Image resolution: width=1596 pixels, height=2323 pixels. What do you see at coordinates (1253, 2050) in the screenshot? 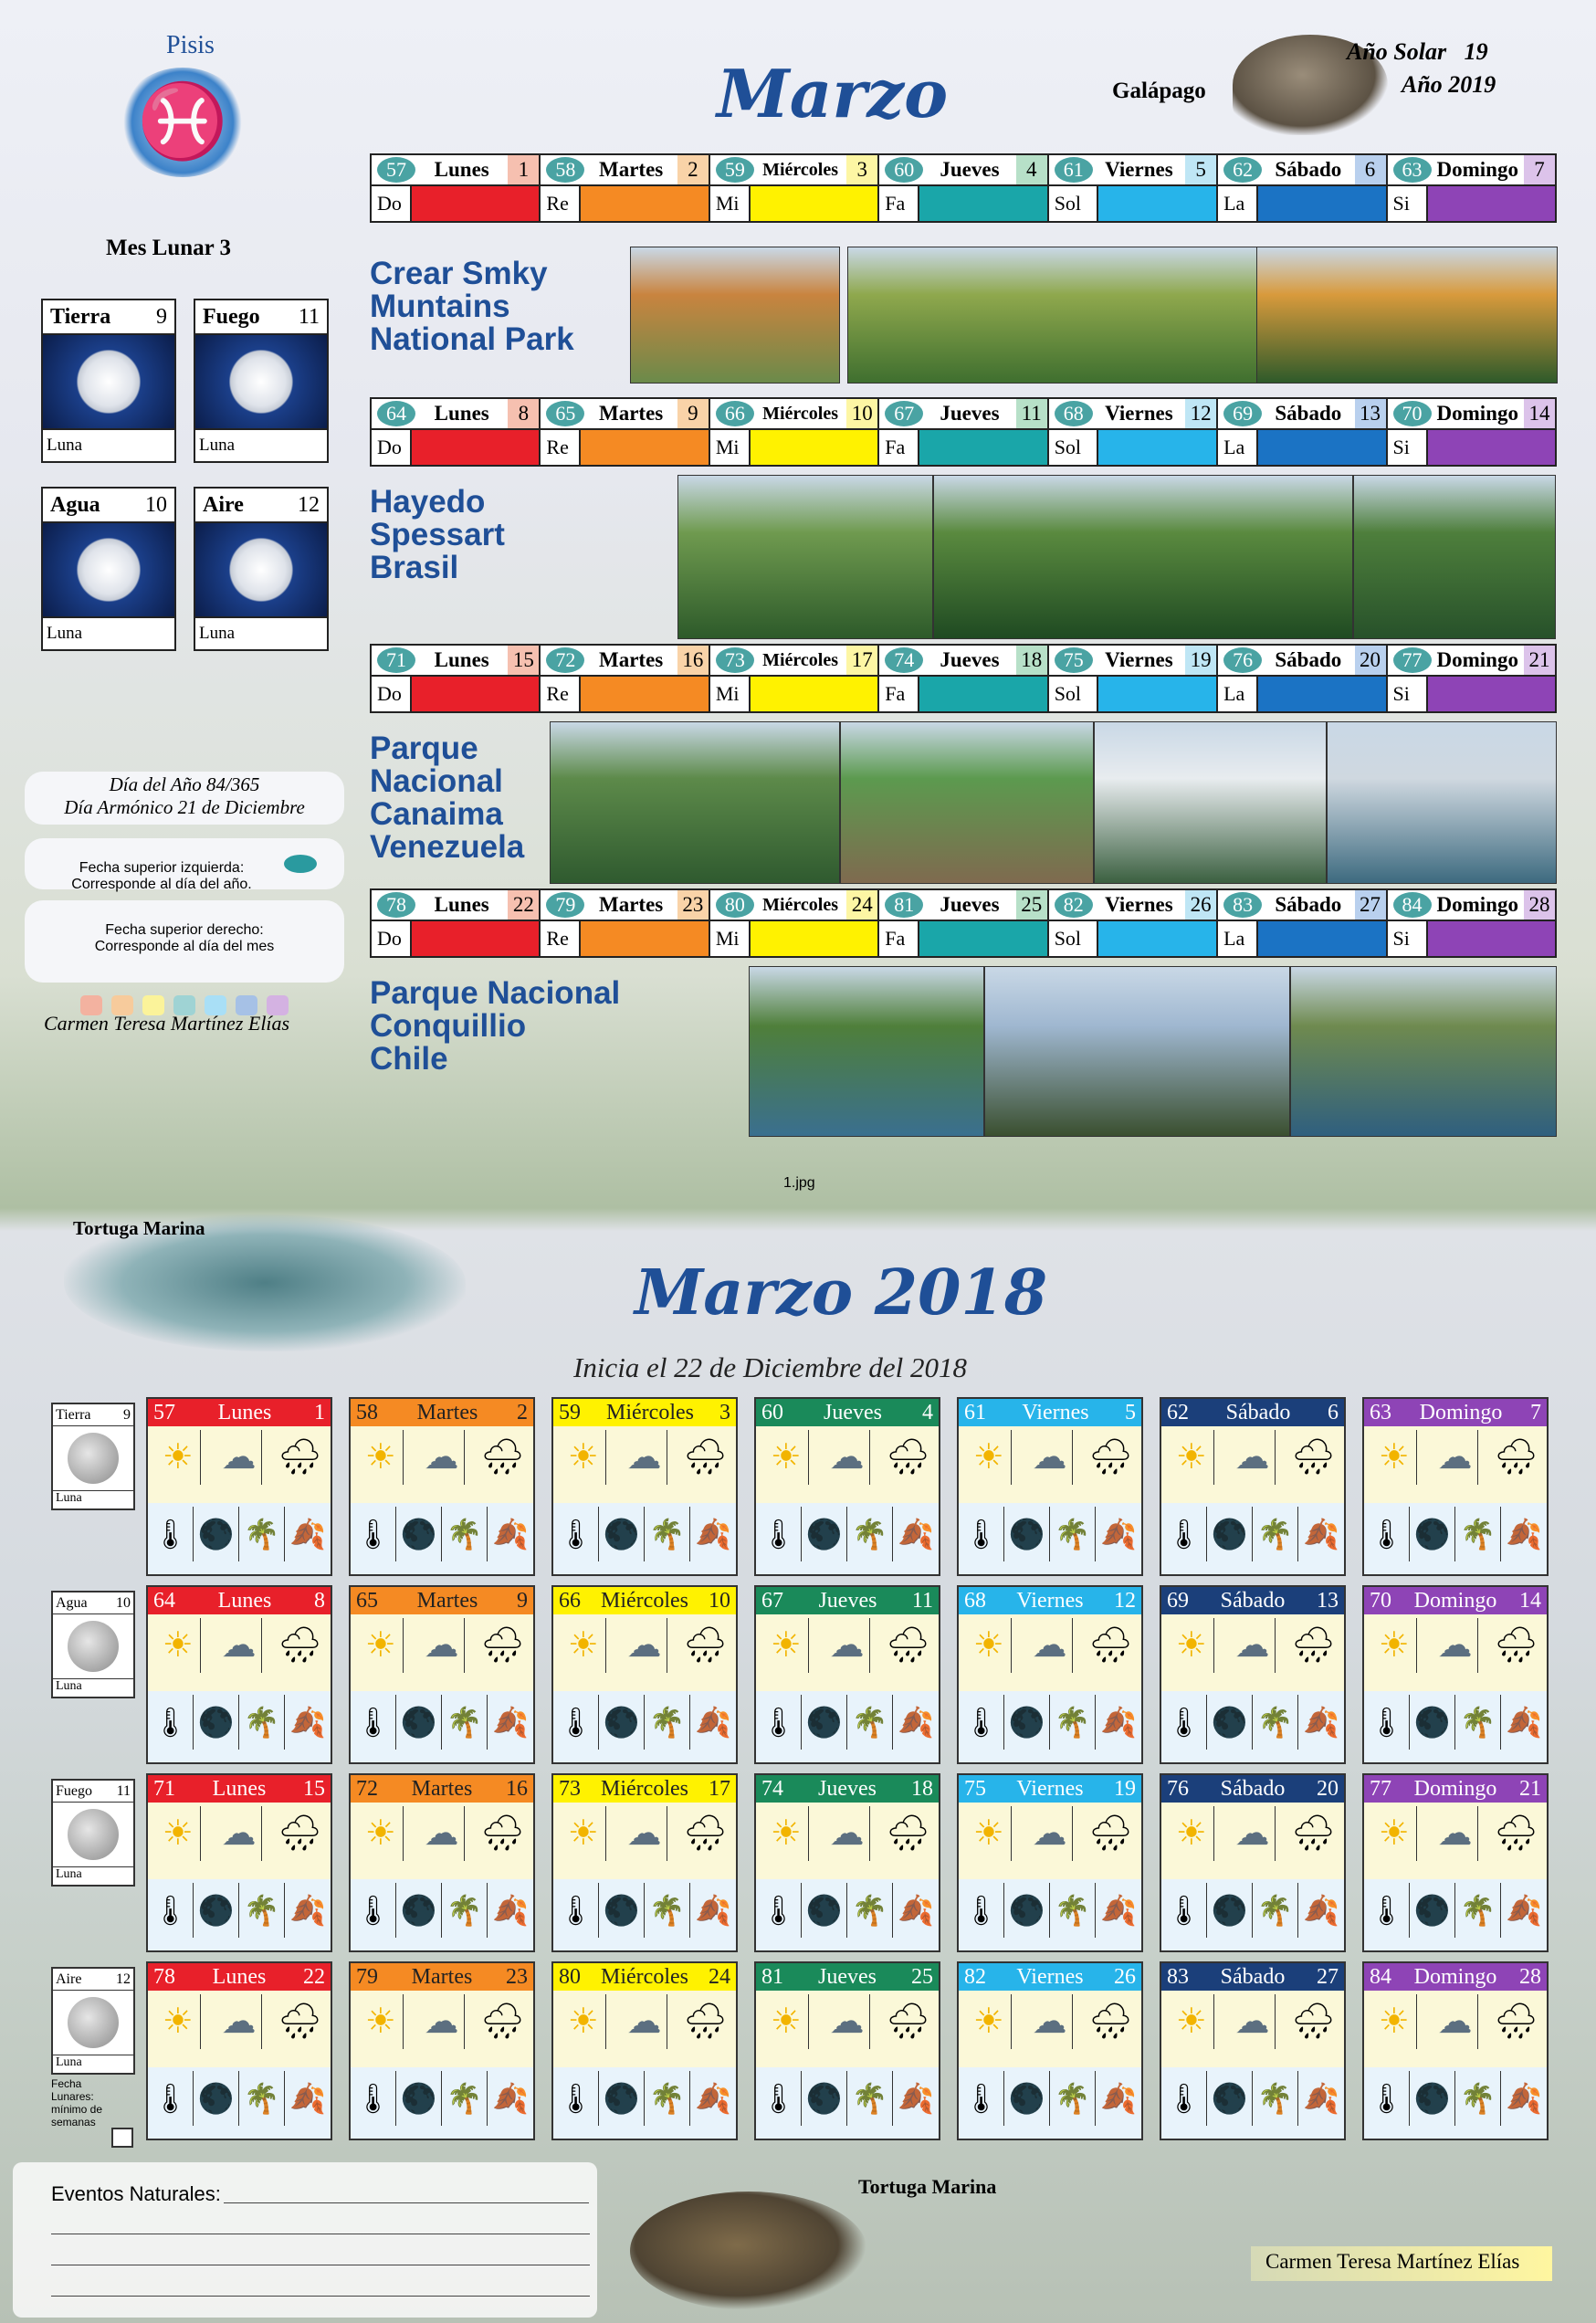
I see `calendar-day-cell: 83 Sábado 27 ☀ ☁ 🌧 🌡 🌑 🌴 🍂` at bounding box center [1253, 2050].